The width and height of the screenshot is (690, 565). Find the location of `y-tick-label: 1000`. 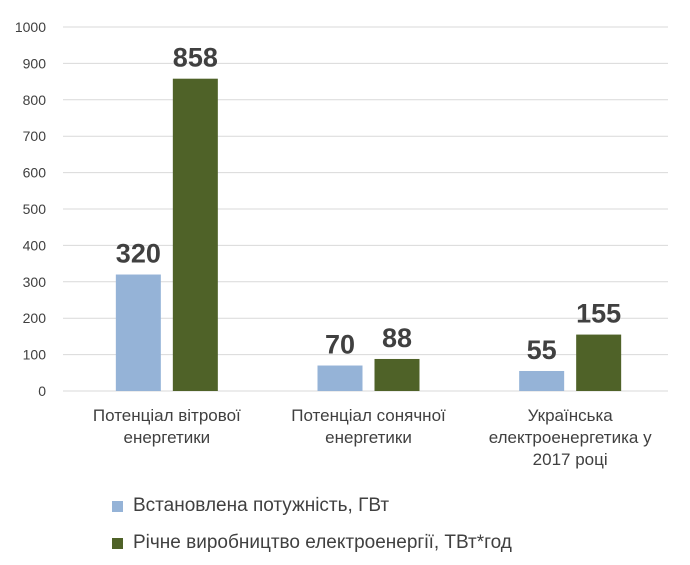

y-tick-label: 1000 is located at coordinates (30, 27).